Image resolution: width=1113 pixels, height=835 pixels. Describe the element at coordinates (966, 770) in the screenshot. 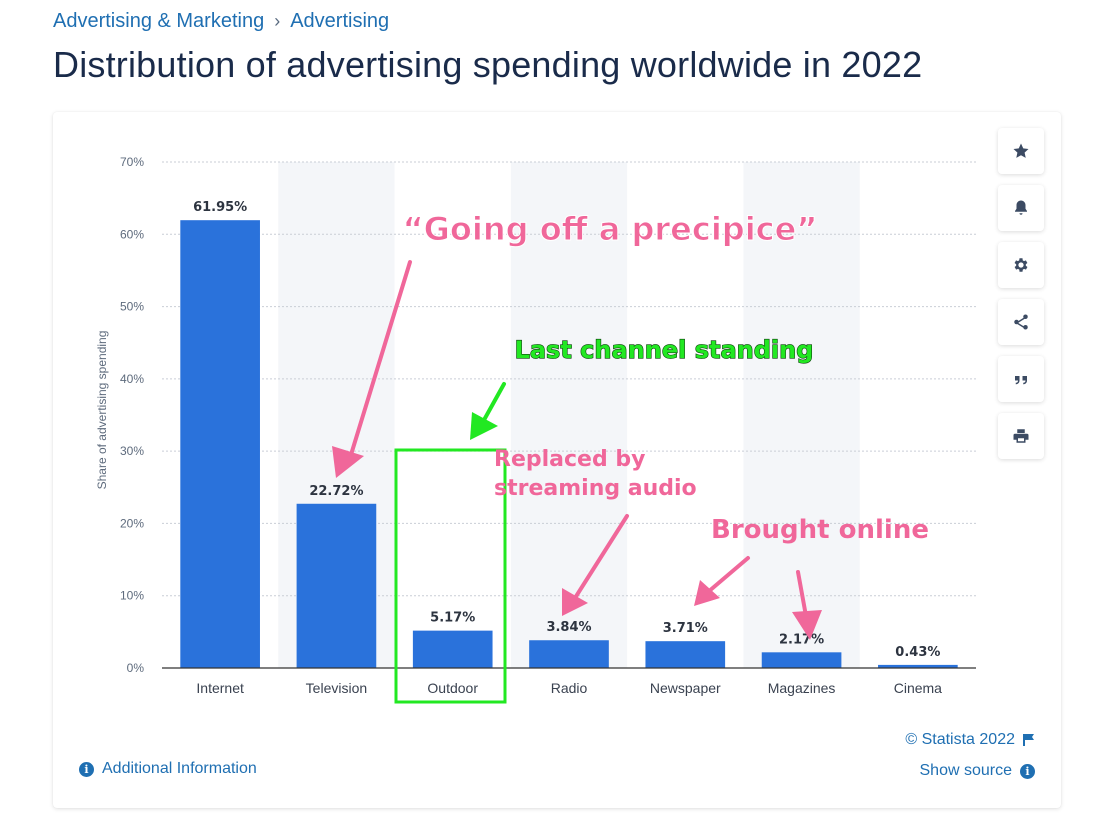

I see `show-source-label: Show source` at that location.